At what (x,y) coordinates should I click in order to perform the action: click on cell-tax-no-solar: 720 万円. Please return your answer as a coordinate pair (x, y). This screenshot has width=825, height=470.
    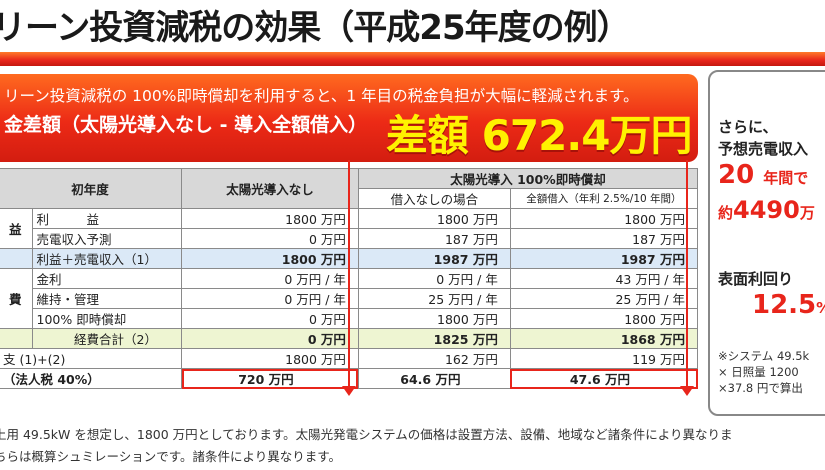
    Looking at the image, I should click on (270, 378).